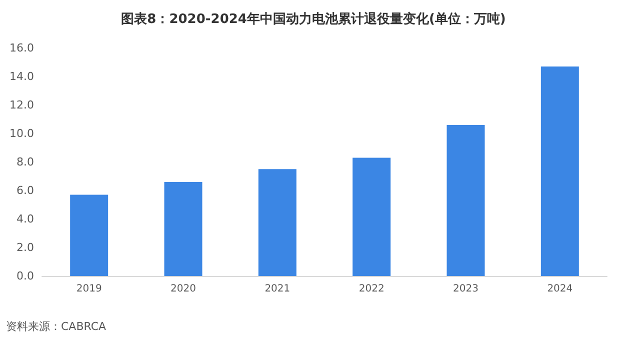 The height and width of the screenshot is (338, 627). I want to click on x-tick-label: 2022, so click(371, 289).